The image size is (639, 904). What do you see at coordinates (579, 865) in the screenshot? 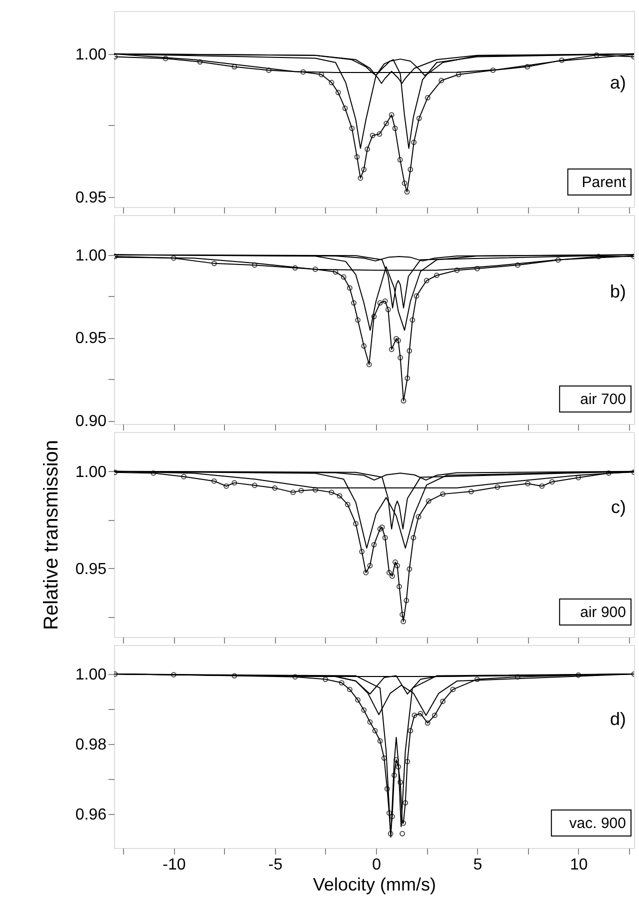
I see `x-tick-label: 10` at bounding box center [579, 865].